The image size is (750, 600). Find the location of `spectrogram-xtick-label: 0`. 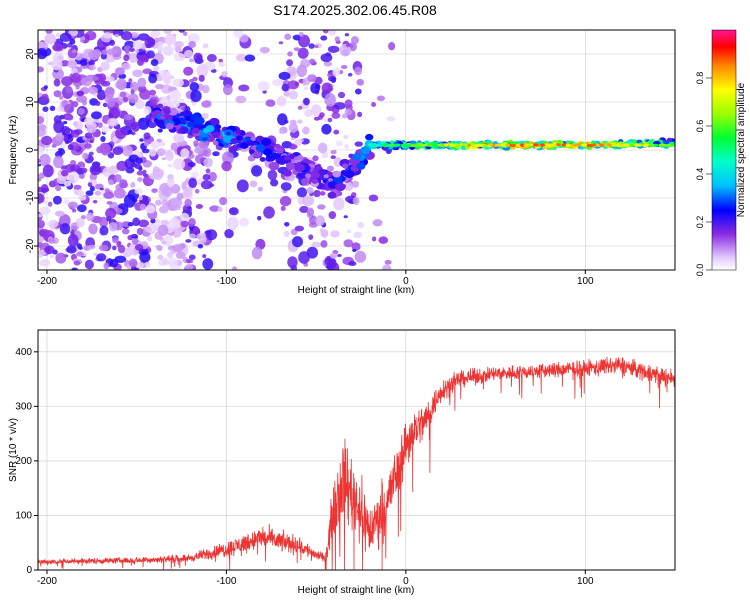

spectrogram-xtick-label: 0 is located at coordinates (406, 281).